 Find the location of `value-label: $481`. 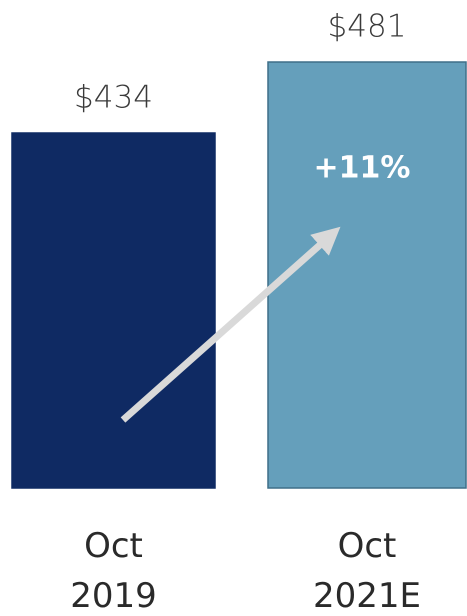

value-label: $481 is located at coordinates (367, 27).